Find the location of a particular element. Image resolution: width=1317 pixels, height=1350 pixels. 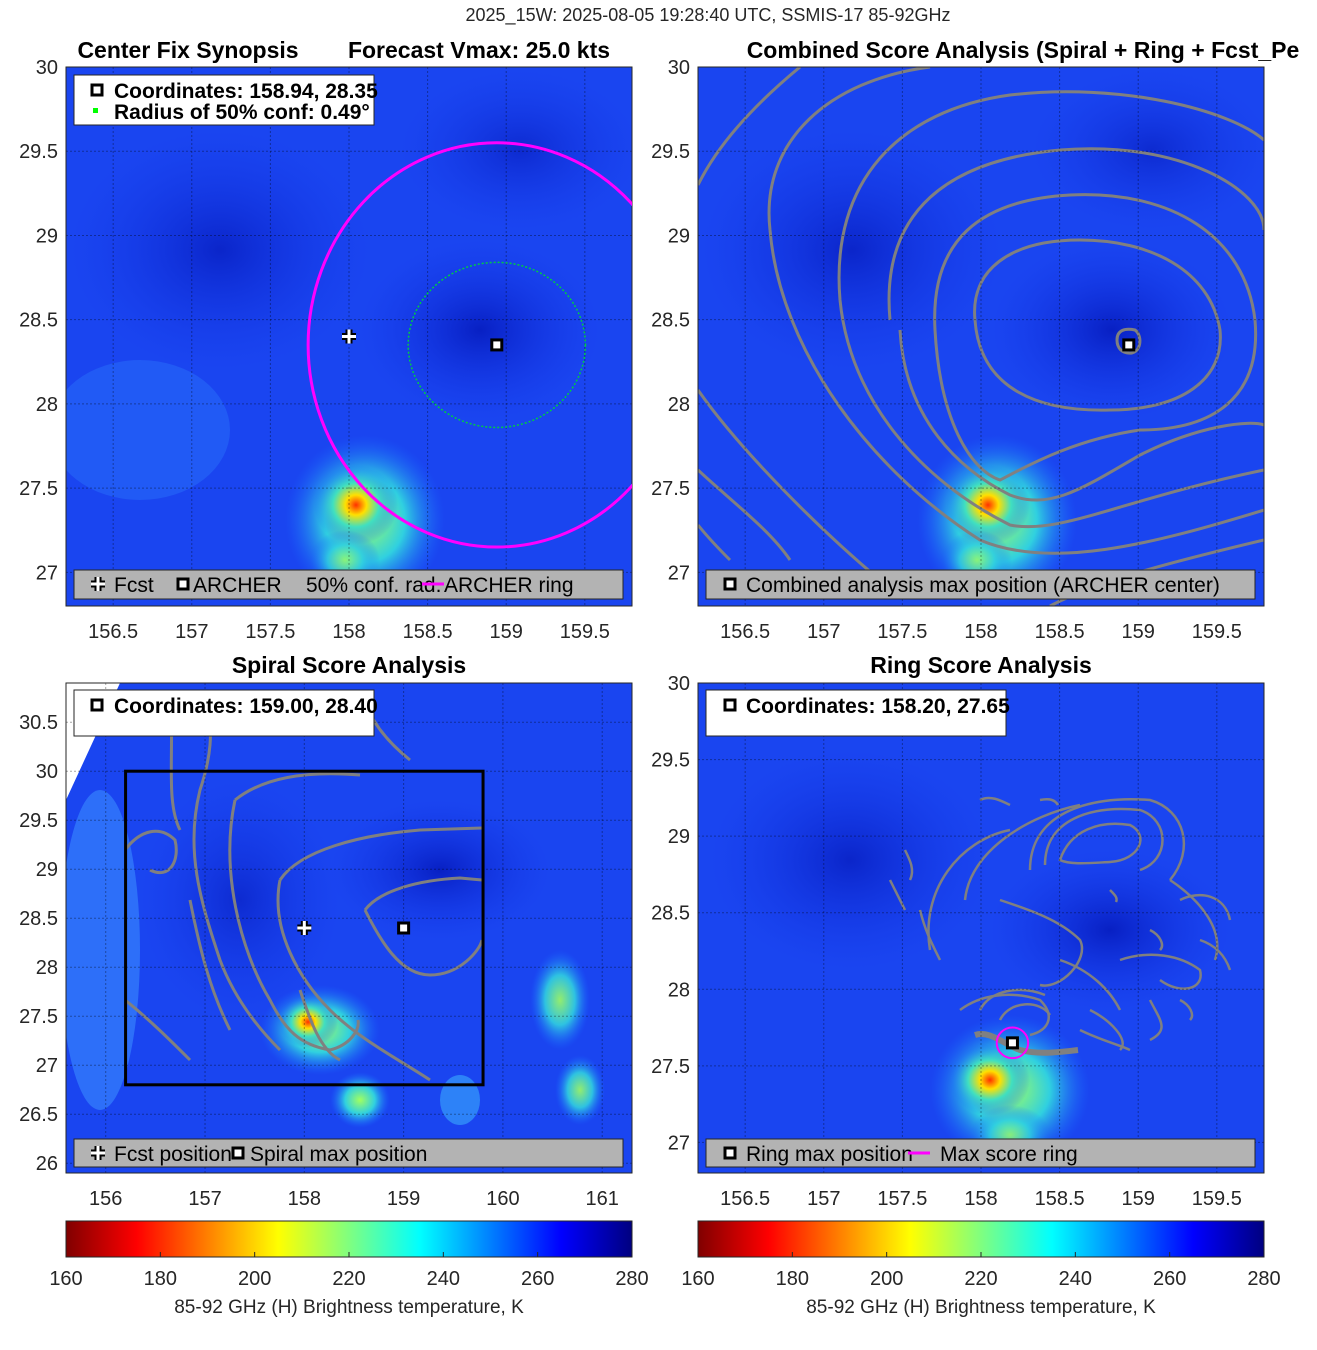

x-tick-label: 161 is located at coordinates (602, 1199).